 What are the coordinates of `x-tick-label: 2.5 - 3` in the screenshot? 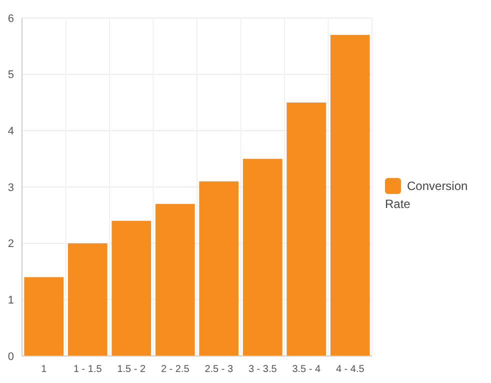 It's located at (219, 369).